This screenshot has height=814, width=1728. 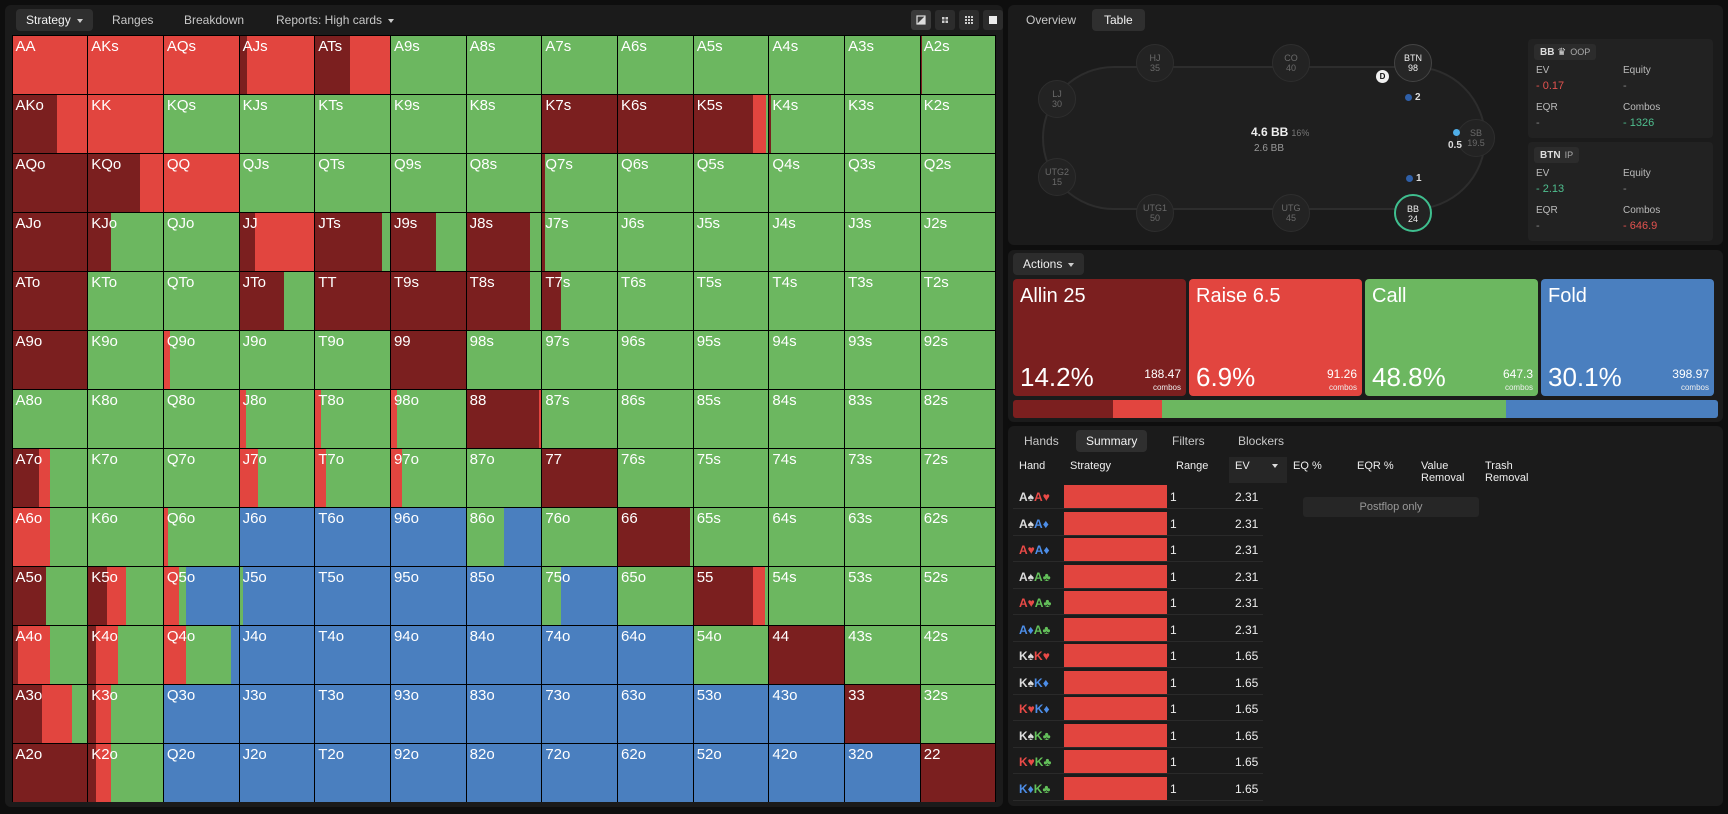 I want to click on col-ev: EV, so click(x=1258, y=470).